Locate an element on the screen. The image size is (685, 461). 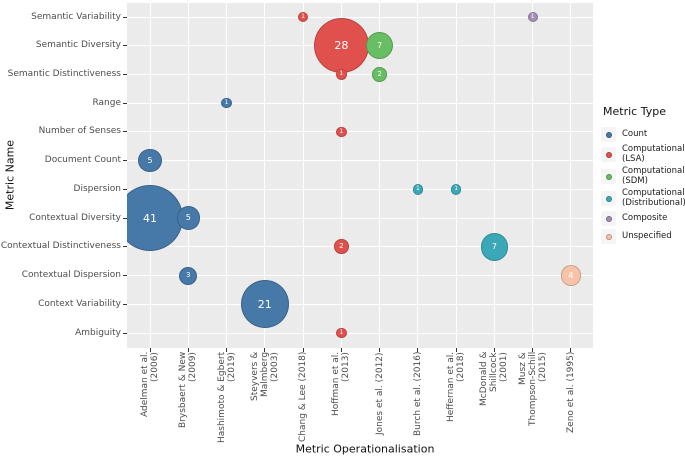
x-tick-label: Burch et al. (2016) is located at coordinates (417, 394).